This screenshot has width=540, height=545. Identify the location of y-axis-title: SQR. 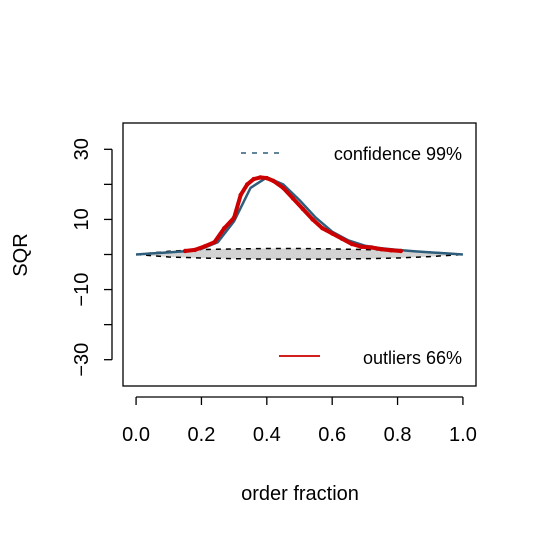
(21, 254).